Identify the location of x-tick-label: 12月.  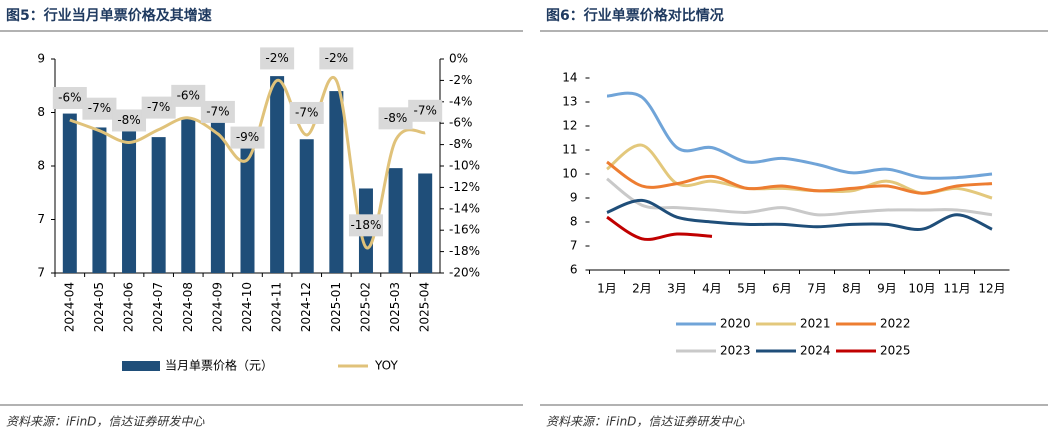
(991, 289).